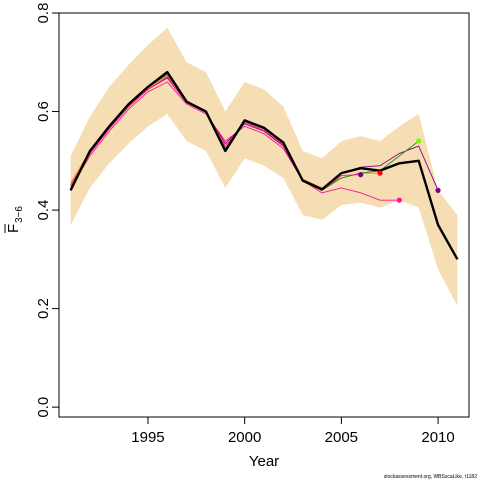  Describe the element at coordinates (264, 461) in the screenshot. I see `x-axis-title: Year` at that location.